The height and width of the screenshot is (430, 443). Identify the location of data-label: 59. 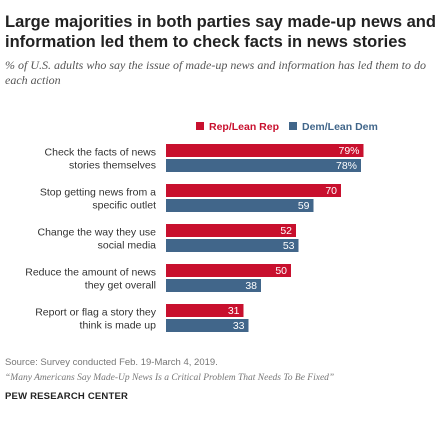
(304, 206).